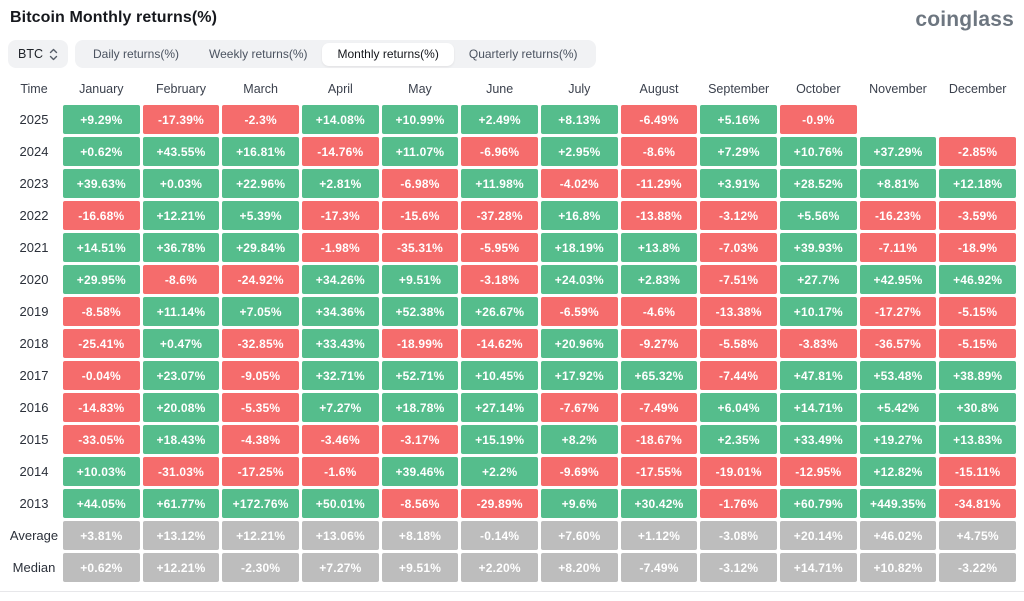  Describe the element at coordinates (499, 407) in the screenshot. I see `return-cell-2016-june: +27.14%` at that location.